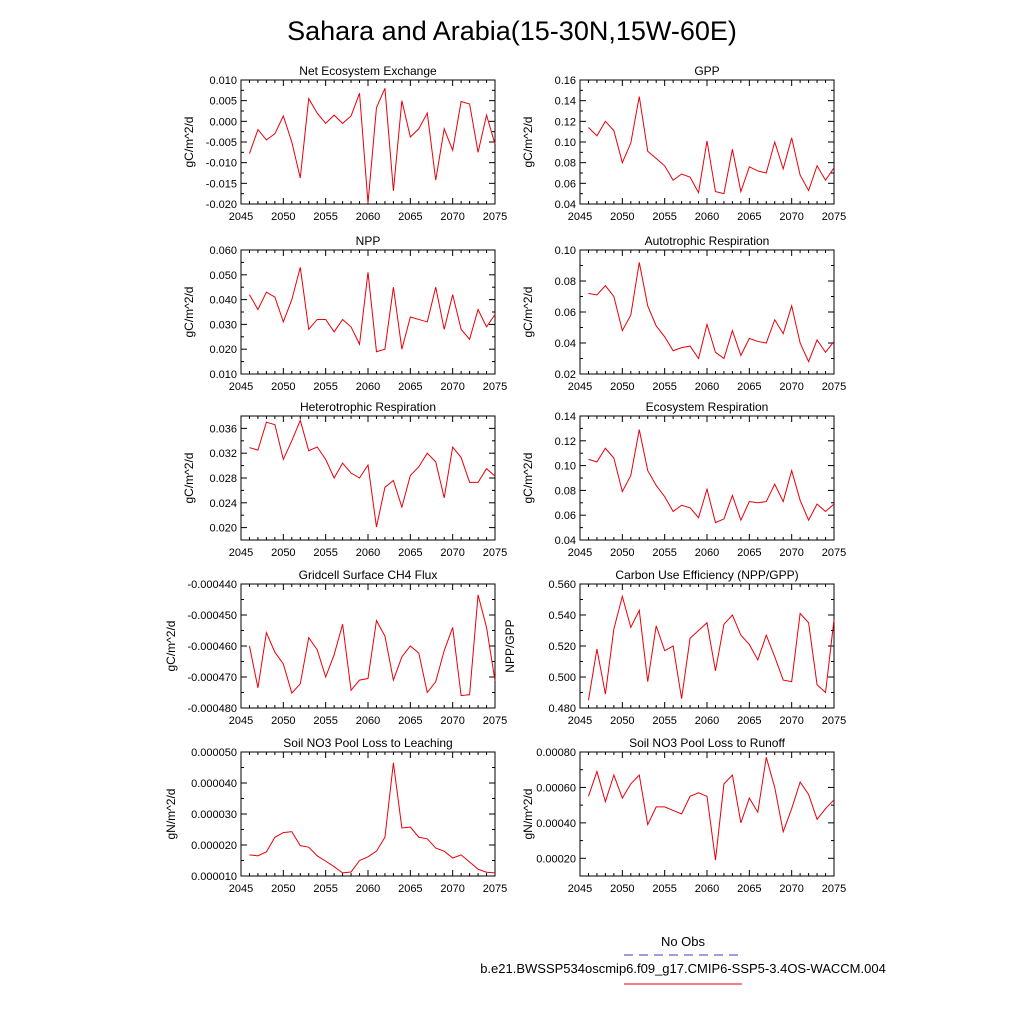 The height and width of the screenshot is (1024, 1024). I want to click on y-tick-label: 0.10, so click(565, 143).